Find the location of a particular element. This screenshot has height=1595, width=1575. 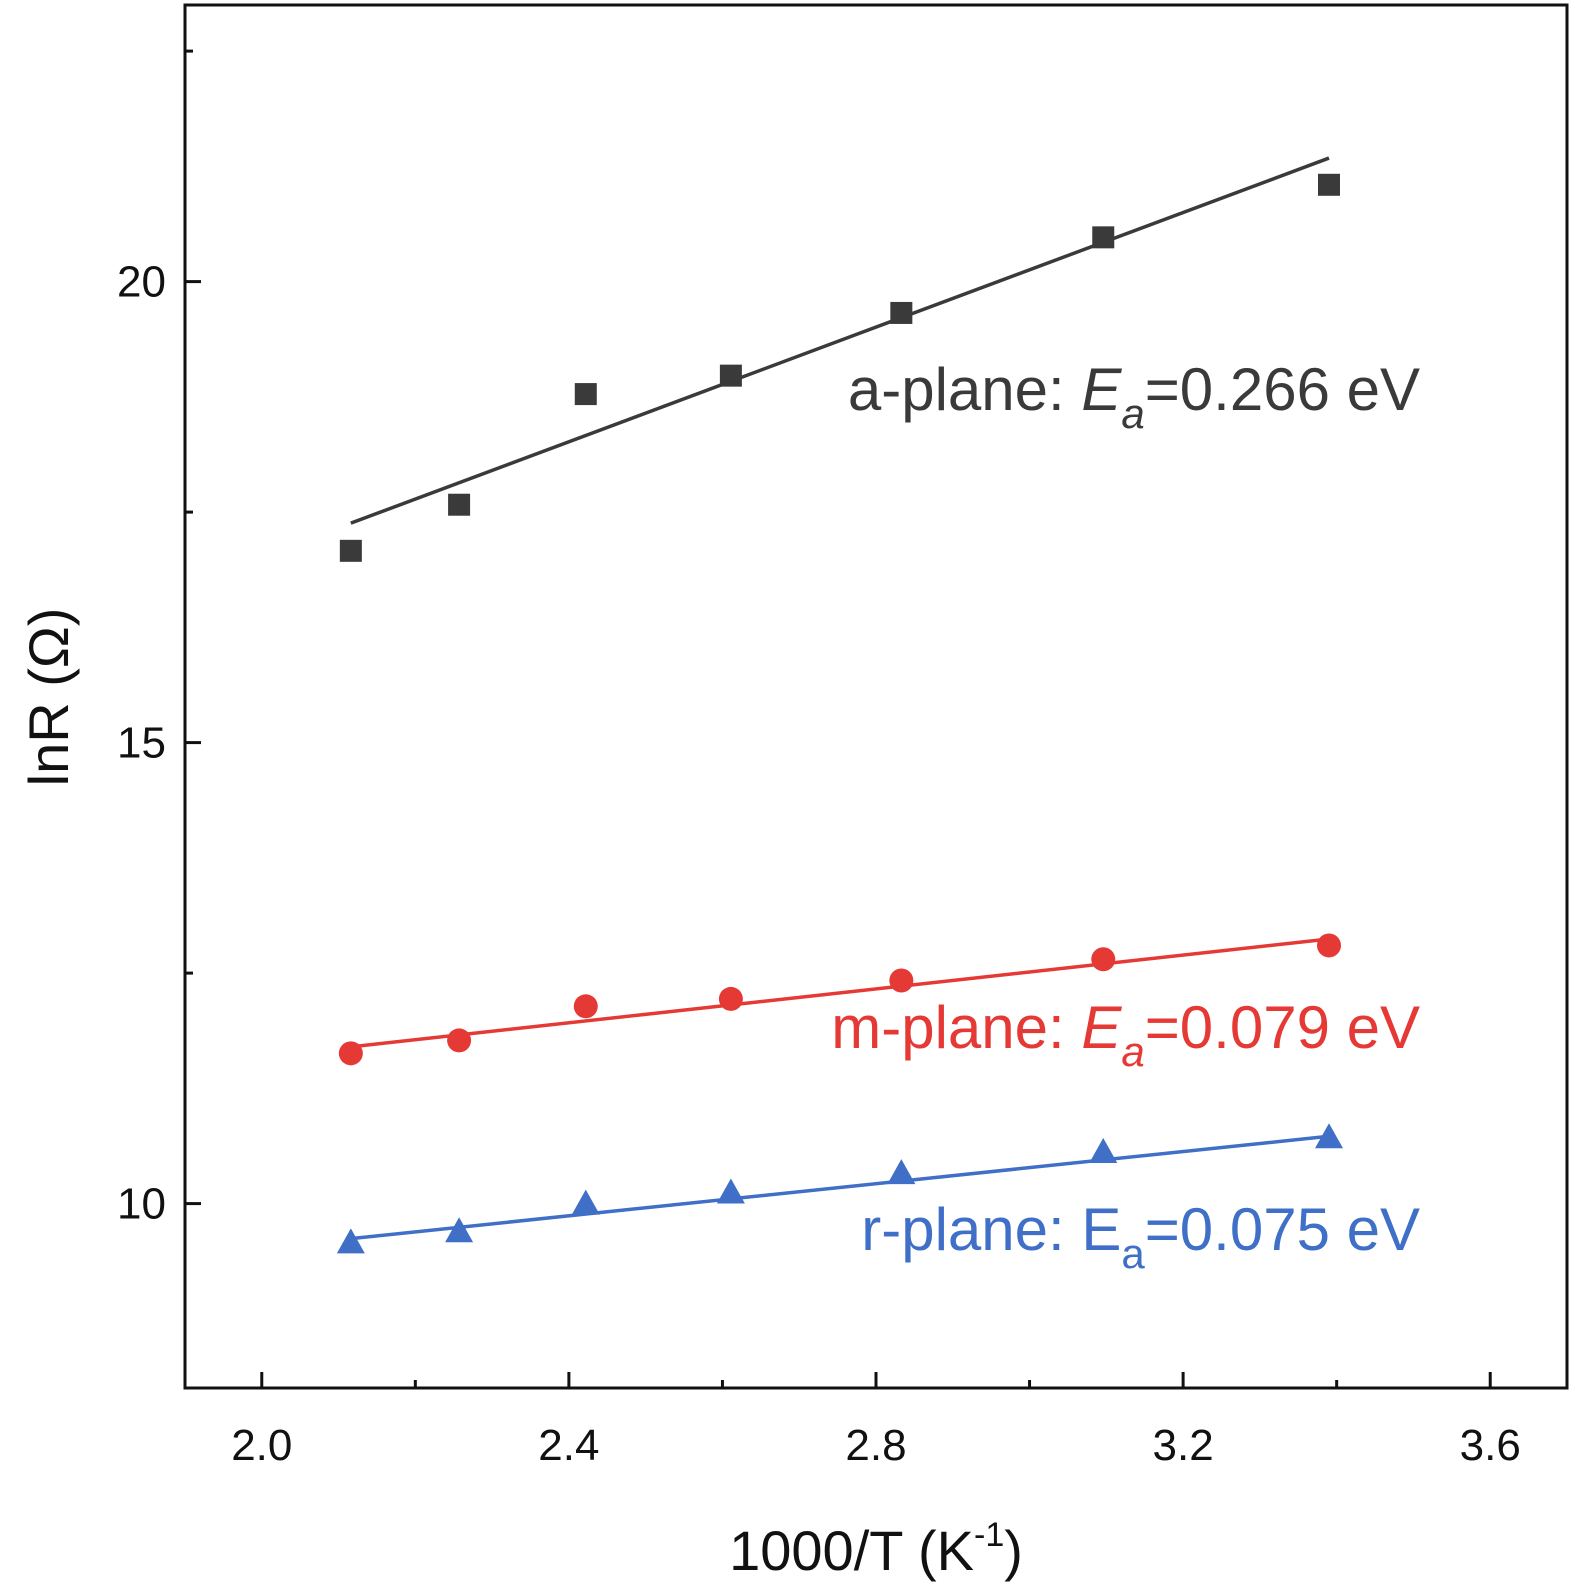

x-axis-title-sup: -1 is located at coordinates (989, 1535).